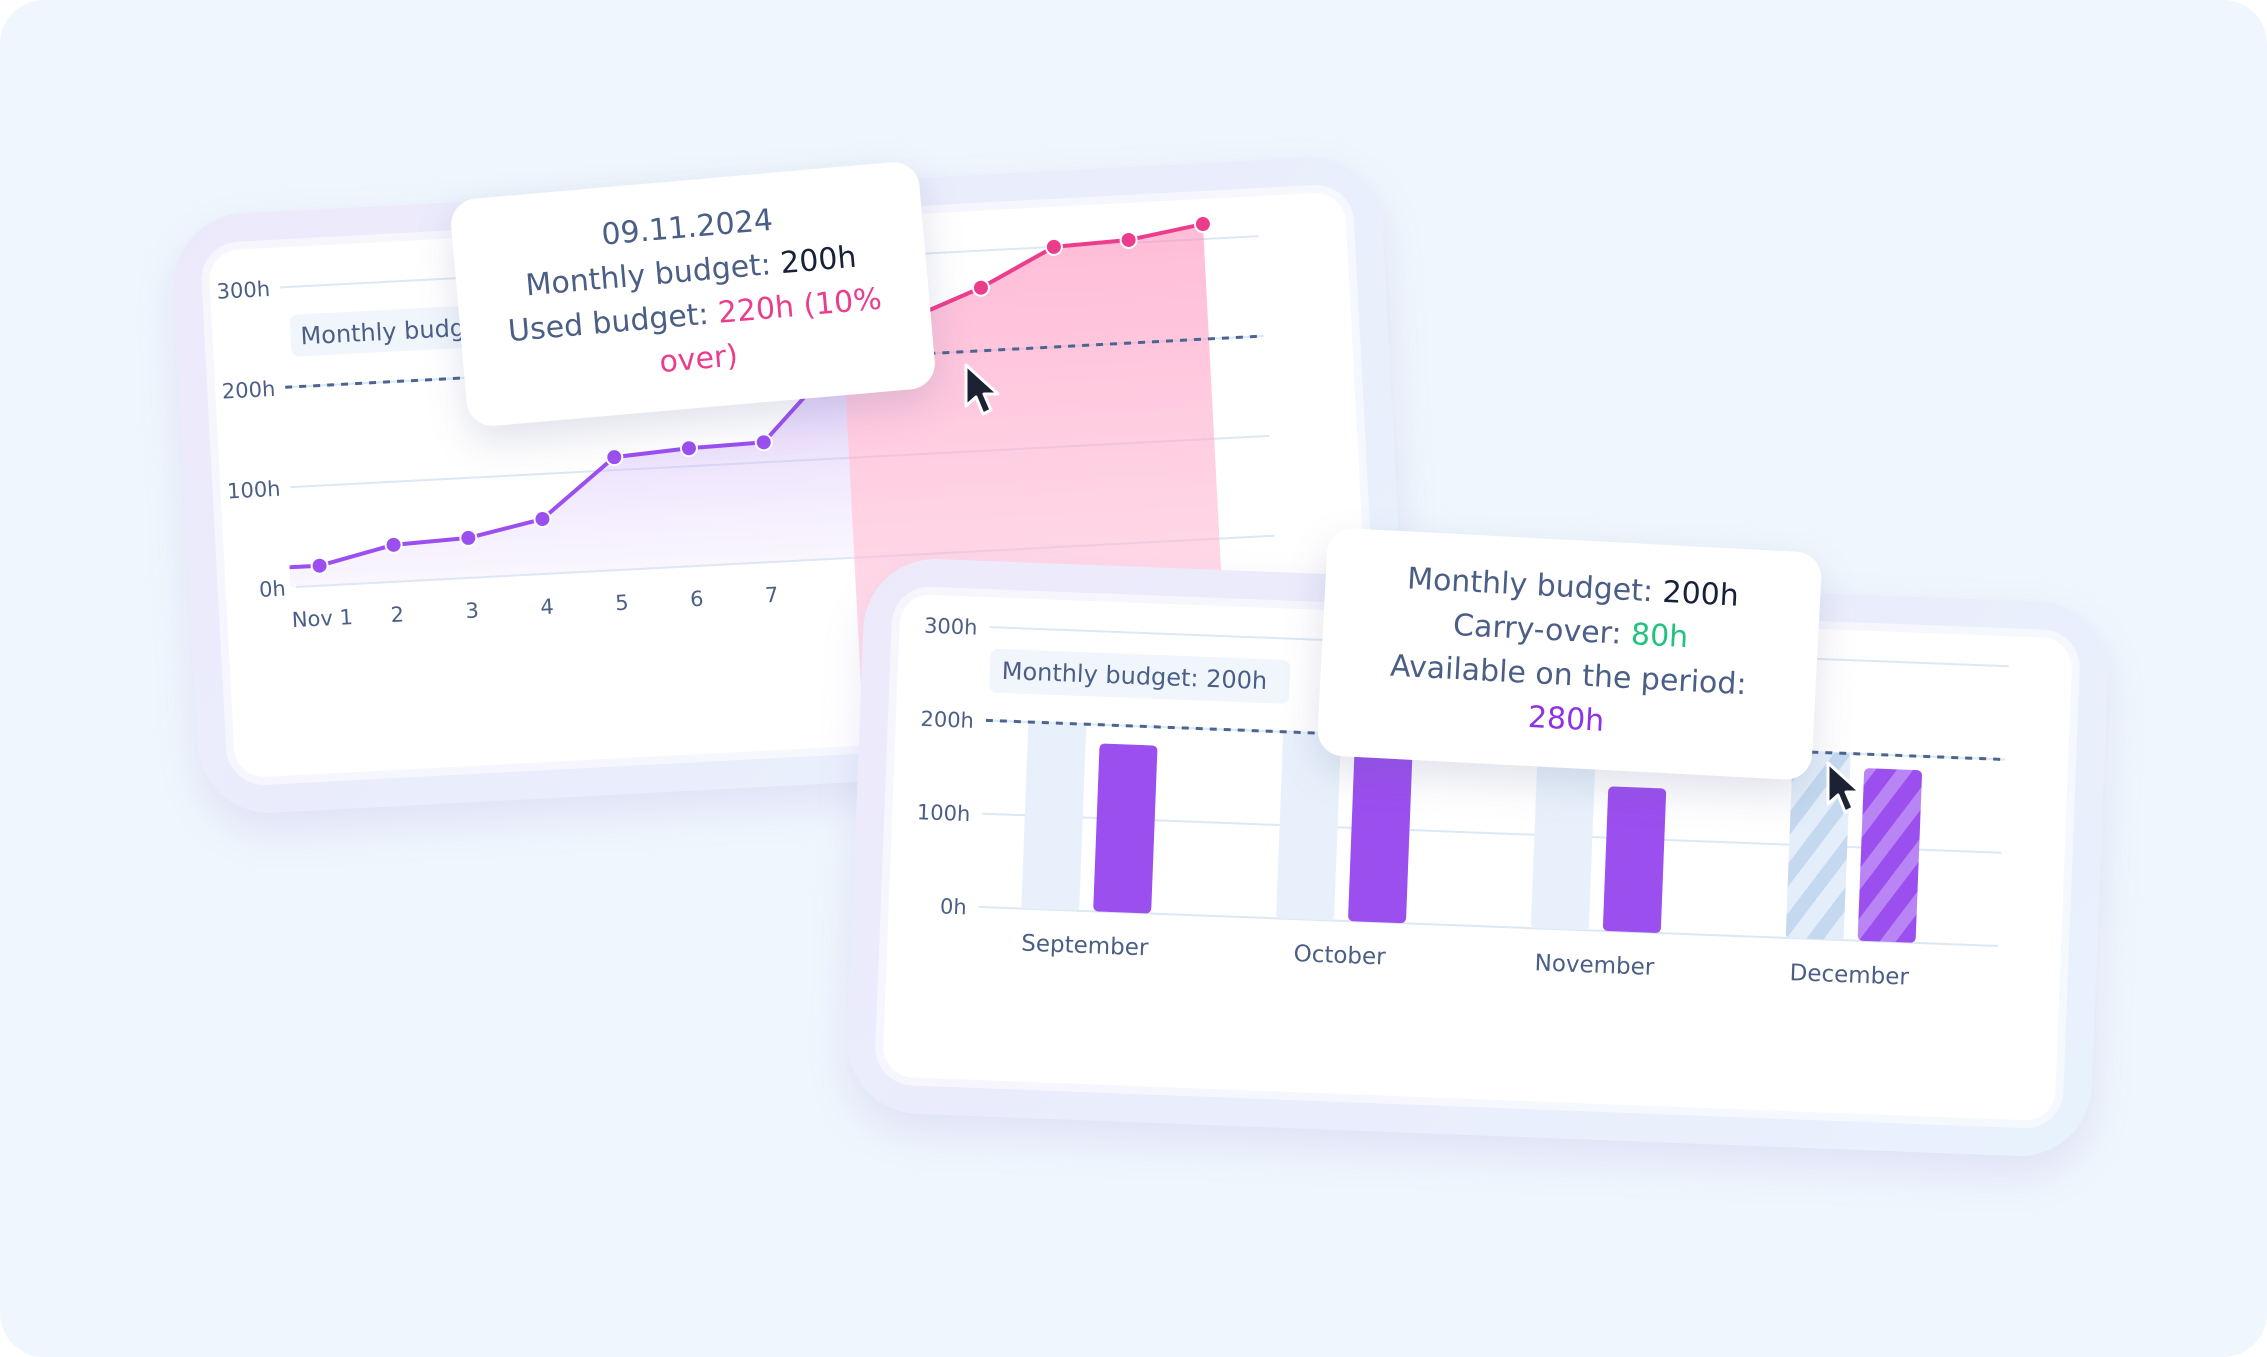 The image size is (2267, 1357). Describe the element at coordinates (547, 607) in the screenshot. I see `x-tick-label: 4` at that location.